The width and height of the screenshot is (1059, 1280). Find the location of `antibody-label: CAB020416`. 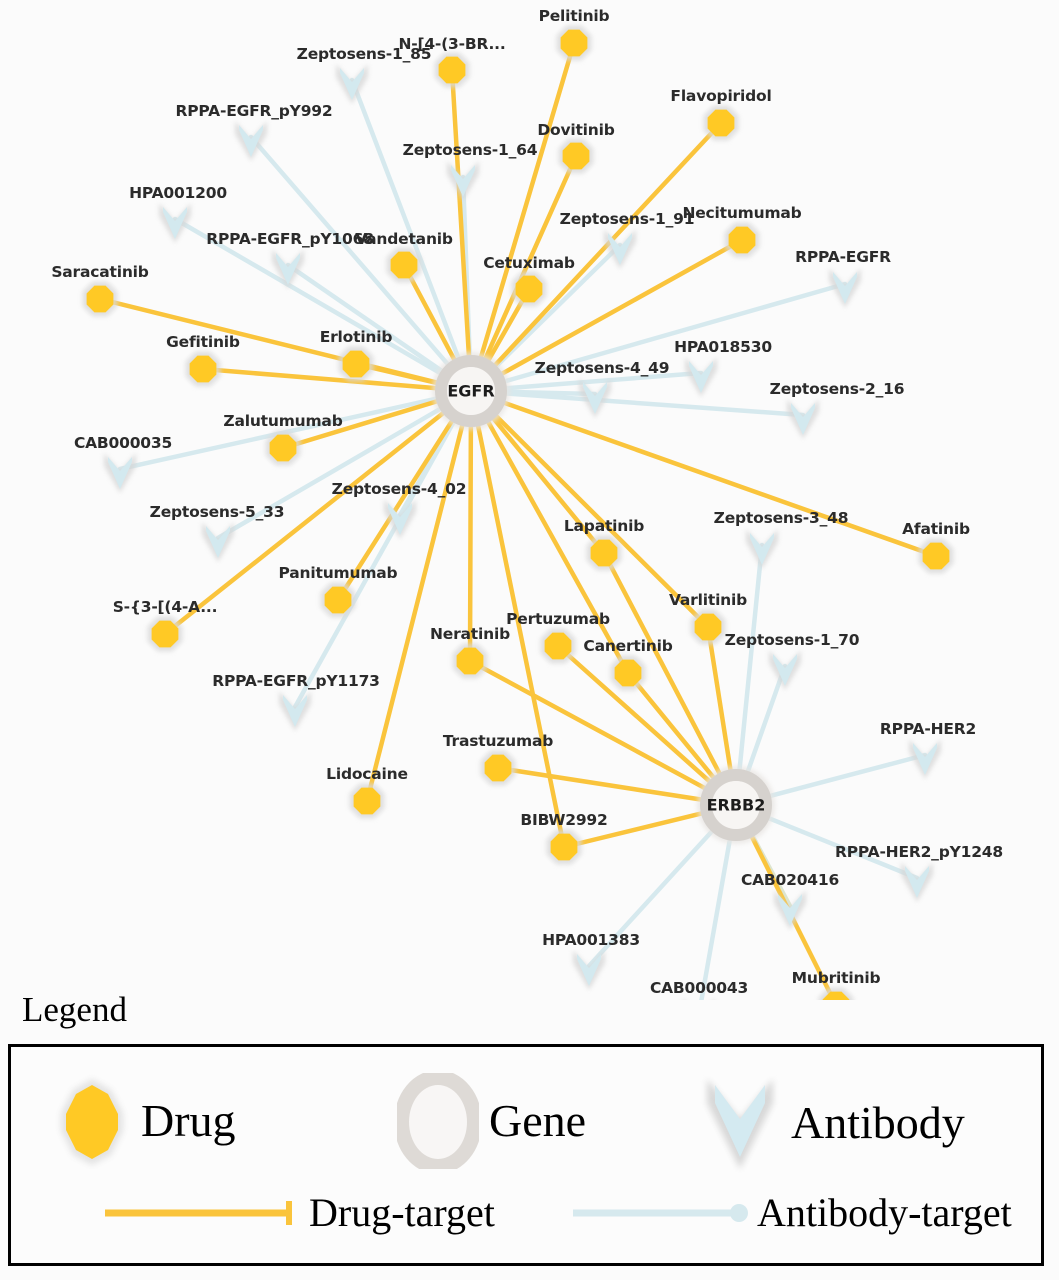

antibody-label: CAB020416 is located at coordinates (790, 880).